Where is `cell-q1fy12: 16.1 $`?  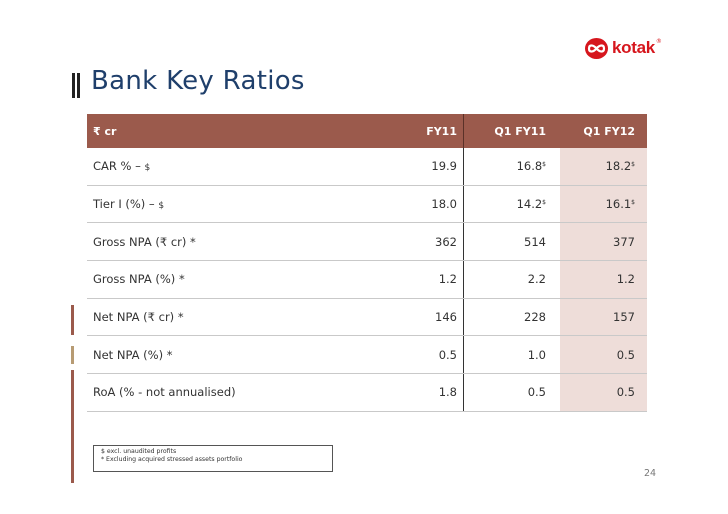 cell-q1fy12: 16.1 $ is located at coordinates (603, 204).